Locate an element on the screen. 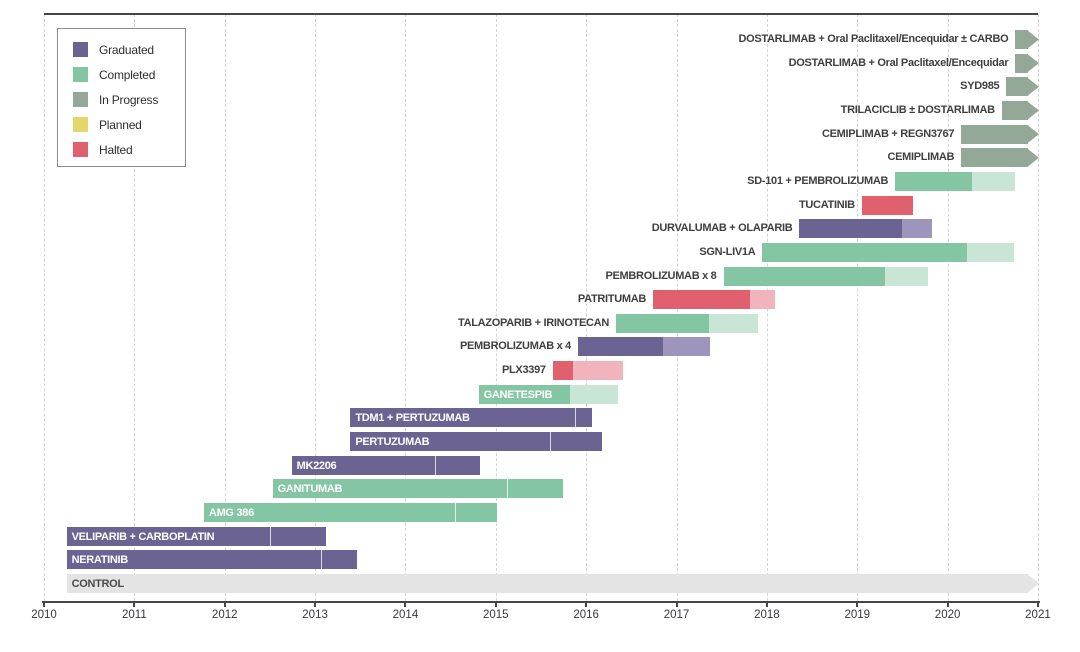 The image size is (1080, 652). tick-label-2015: 2015 is located at coordinates (496, 615).